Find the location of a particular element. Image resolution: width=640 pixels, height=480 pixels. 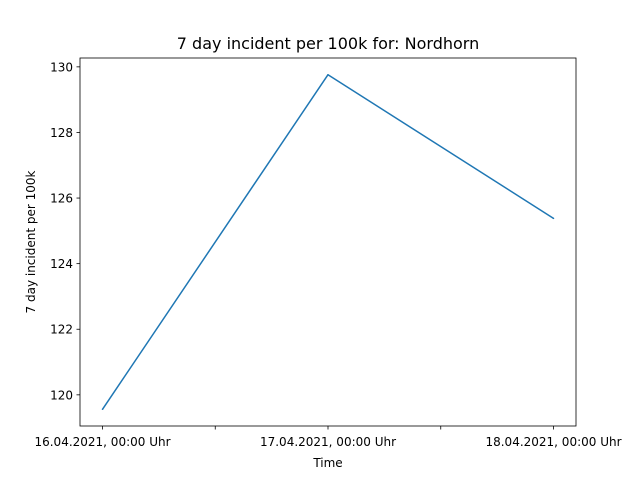

chart-title: 7 day incident per 100k for: Nordhorn is located at coordinates (328, 43).